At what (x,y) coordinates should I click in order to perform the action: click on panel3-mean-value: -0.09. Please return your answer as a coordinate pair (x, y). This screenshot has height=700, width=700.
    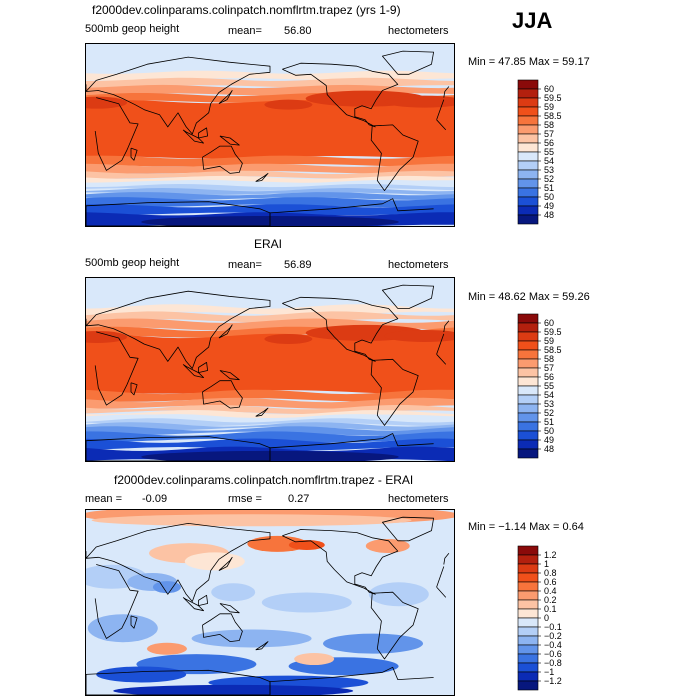
    Looking at the image, I should click on (155, 499).